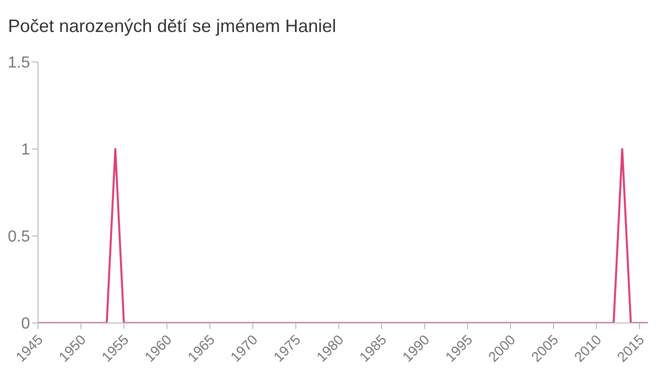  Describe the element at coordinates (25, 324) in the screenshot. I see `y-tick-label: 0` at that location.